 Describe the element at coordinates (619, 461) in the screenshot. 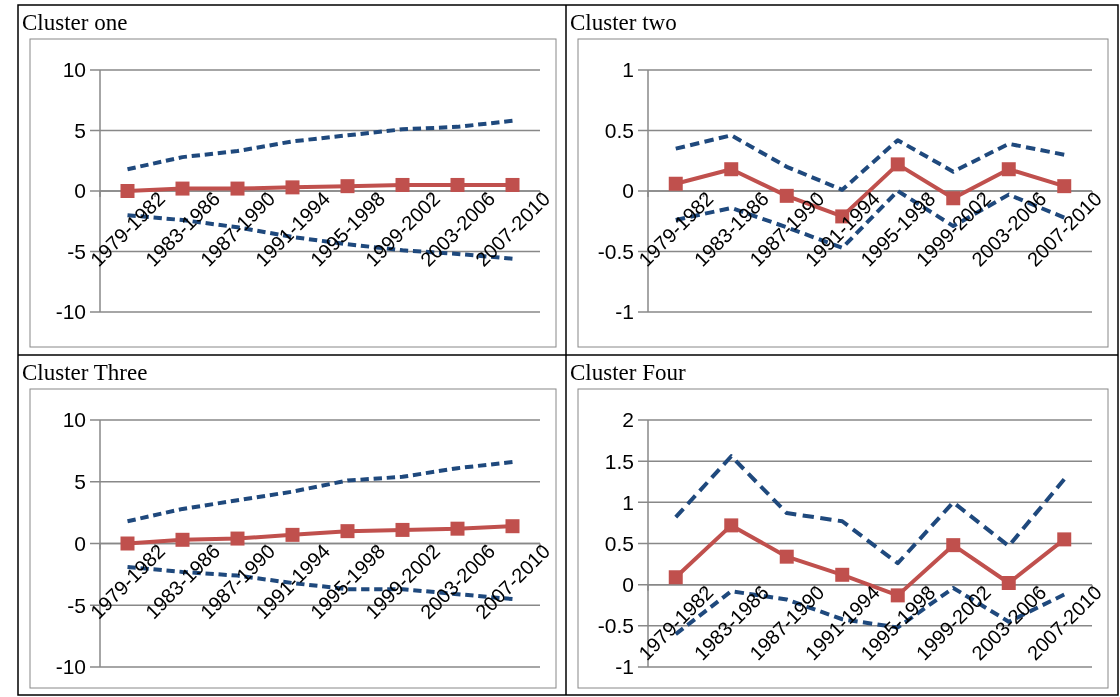

I see `y-tick-label: 1.5` at that location.